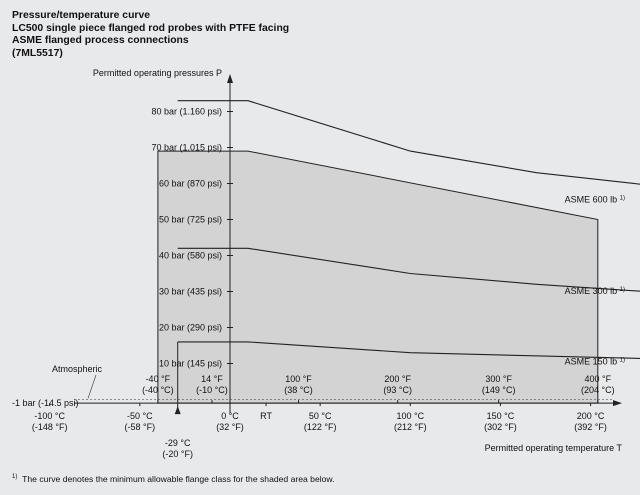 The image size is (640, 495). What do you see at coordinates (554, 448) in the screenshot?
I see `x-axis-label: Permitted operating temperature T` at bounding box center [554, 448].